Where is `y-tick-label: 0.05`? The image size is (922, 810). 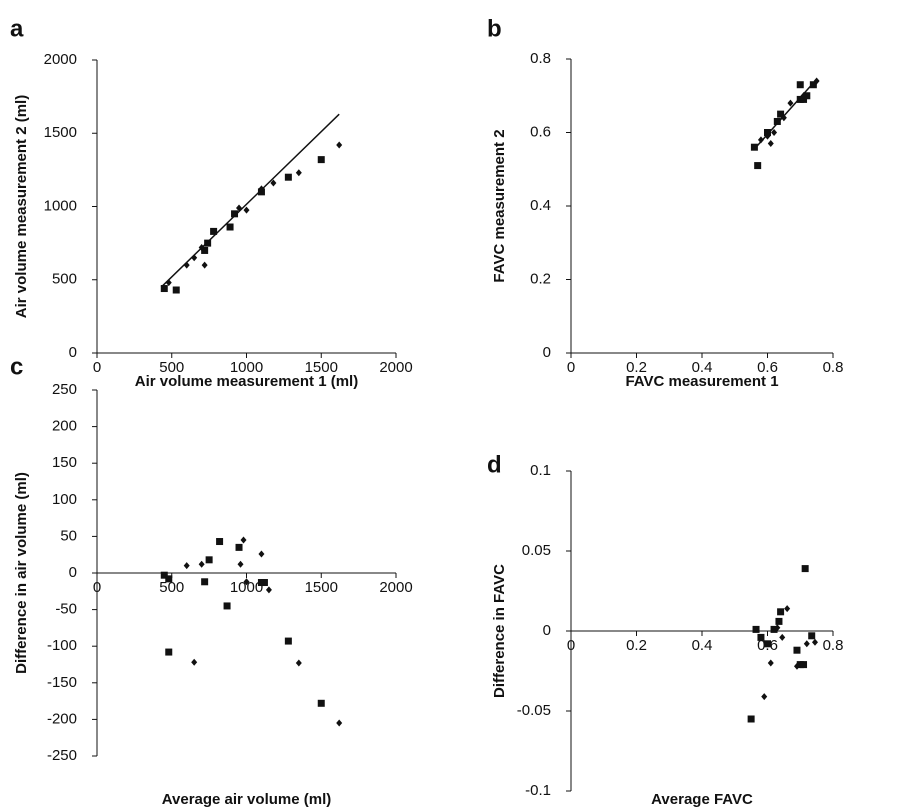 y-tick-label: 0.05 is located at coordinates (536, 550).